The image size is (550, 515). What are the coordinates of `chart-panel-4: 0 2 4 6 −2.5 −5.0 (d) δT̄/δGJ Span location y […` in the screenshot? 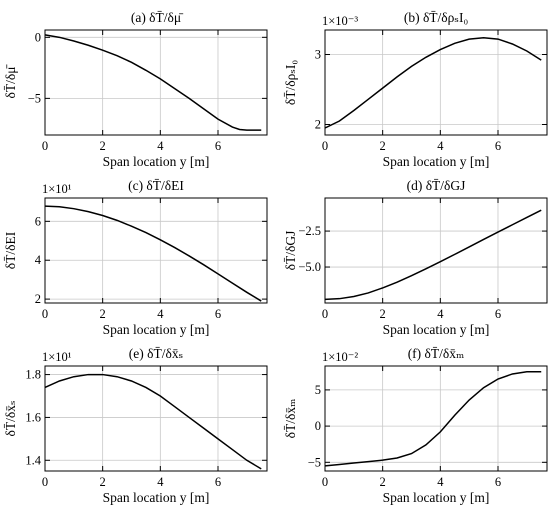 It's located at (415, 257).